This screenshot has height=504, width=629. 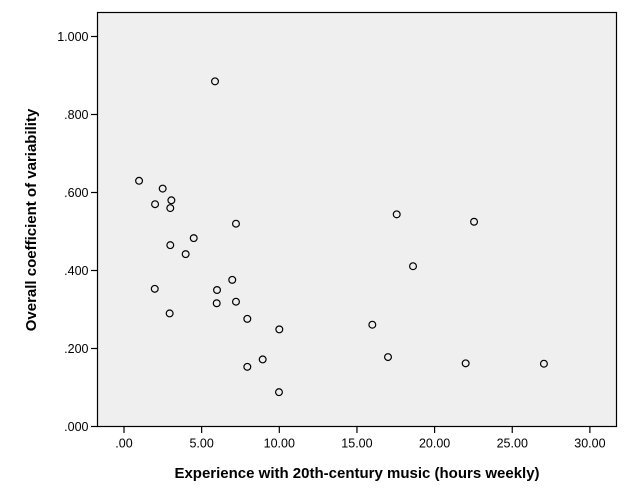 I want to click on y-tick-label: .000, so click(x=76, y=427).